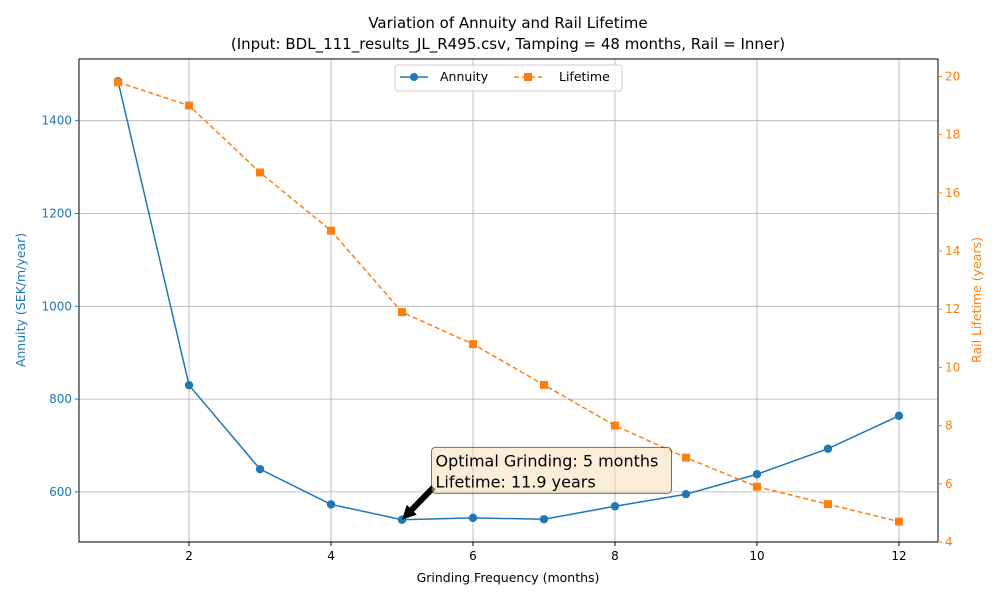 The width and height of the screenshot is (1000, 600). What do you see at coordinates (60, 492) in the screenshot?
I see `y-left-tick-label: 600` at bounding box center [60, 492].